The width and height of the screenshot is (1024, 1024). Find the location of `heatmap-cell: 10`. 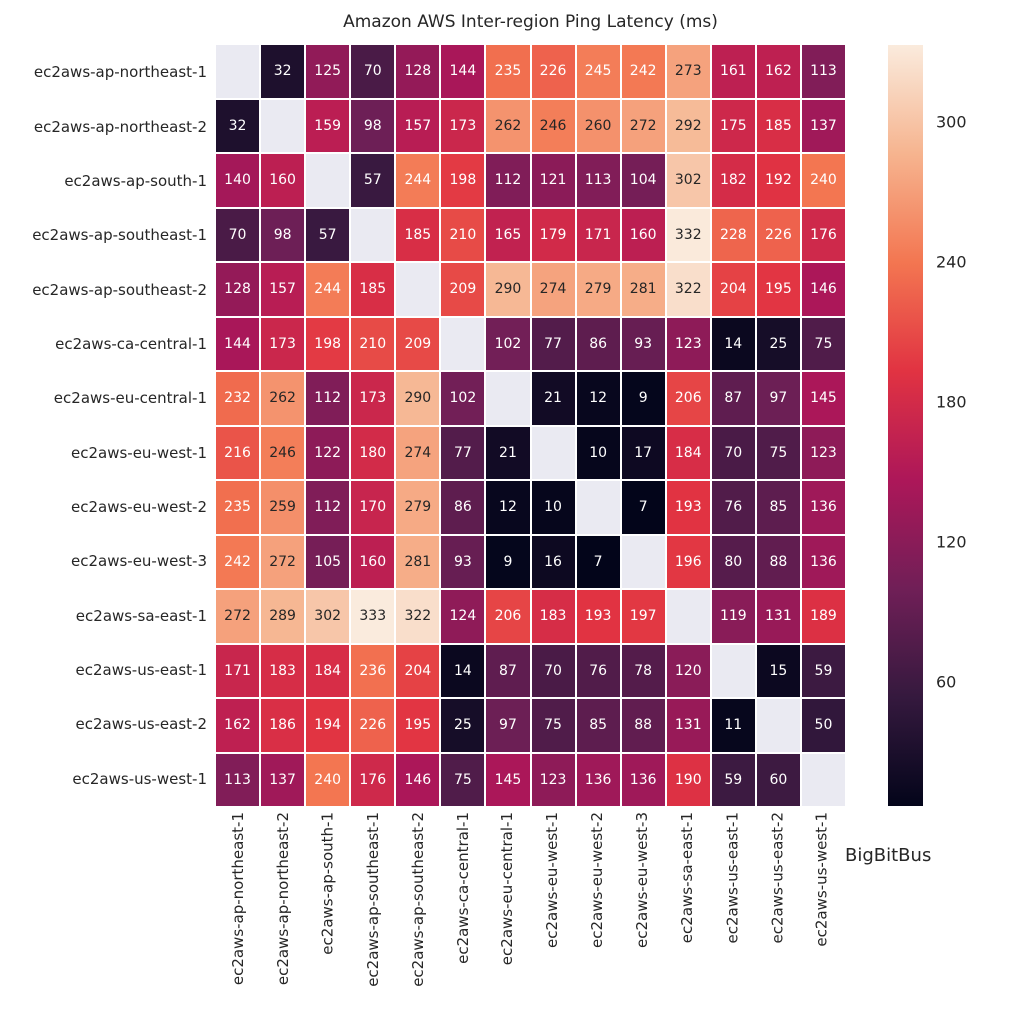

heatmap-cell: 10 is located at coordinates (553, 507).